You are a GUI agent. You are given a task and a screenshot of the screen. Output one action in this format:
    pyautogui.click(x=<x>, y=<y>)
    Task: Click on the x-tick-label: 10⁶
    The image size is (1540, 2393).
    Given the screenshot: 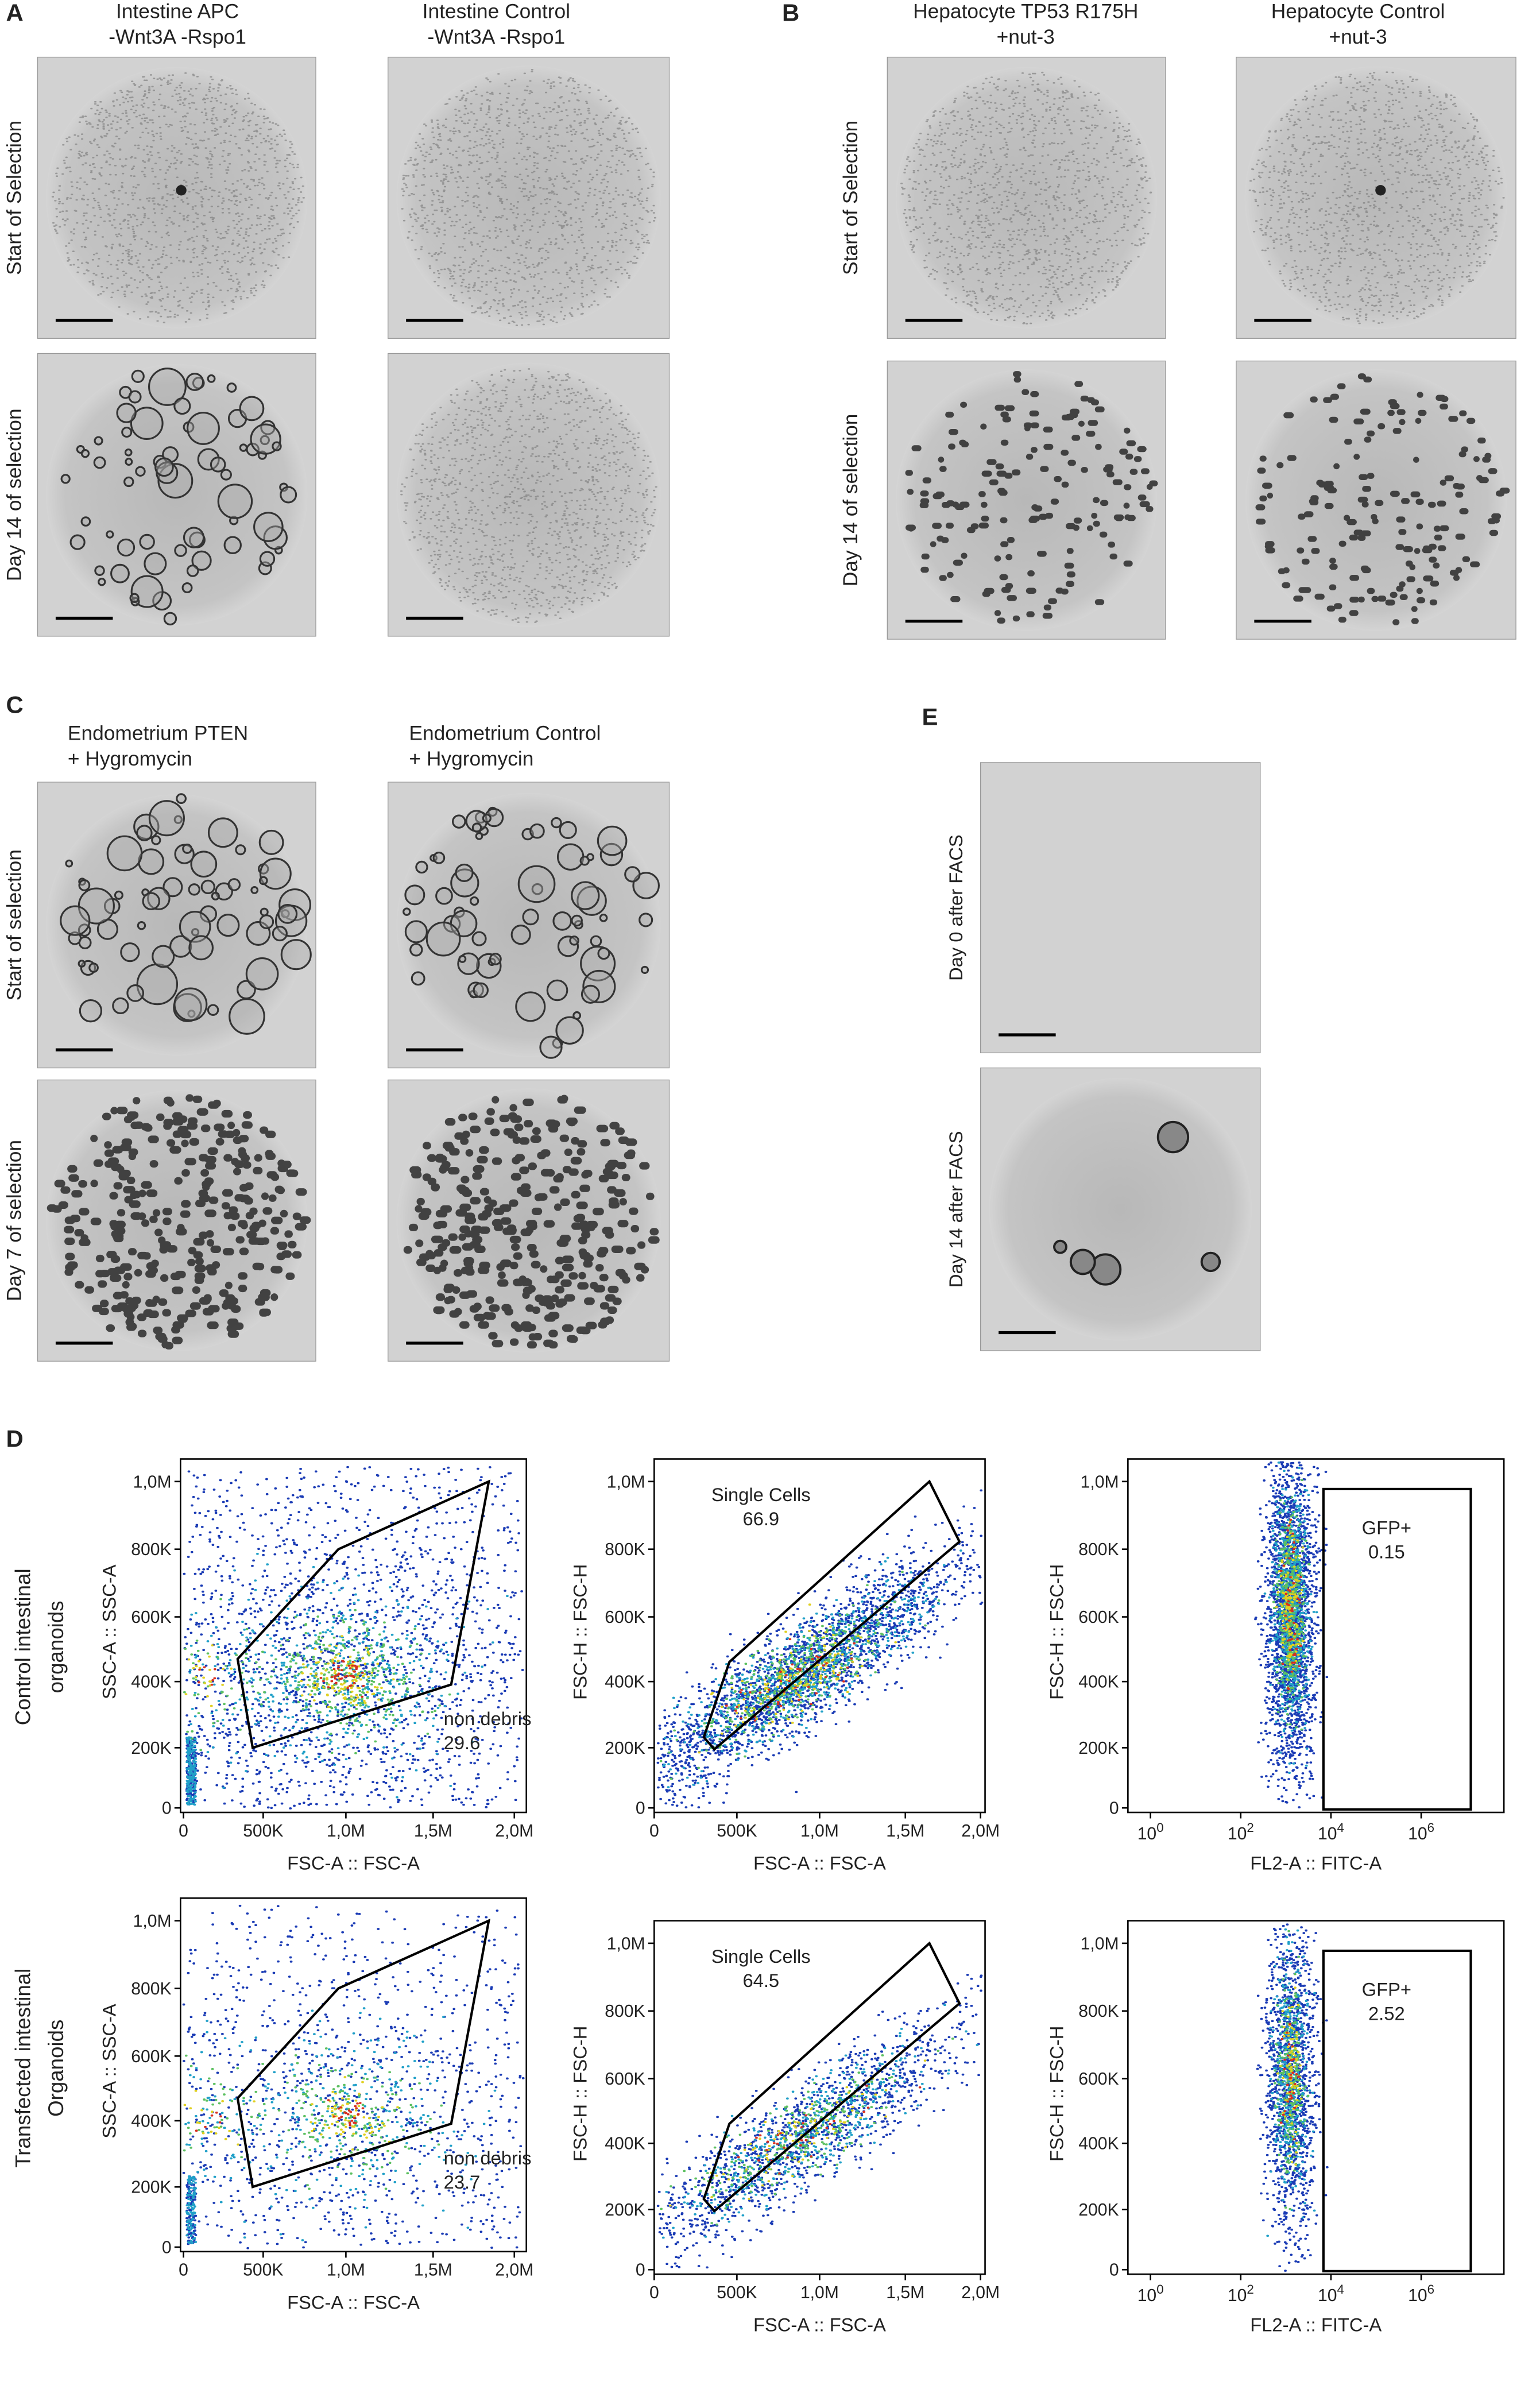 What is the action you would take?
    pyautogui.click(x=1421, y=2293)
    